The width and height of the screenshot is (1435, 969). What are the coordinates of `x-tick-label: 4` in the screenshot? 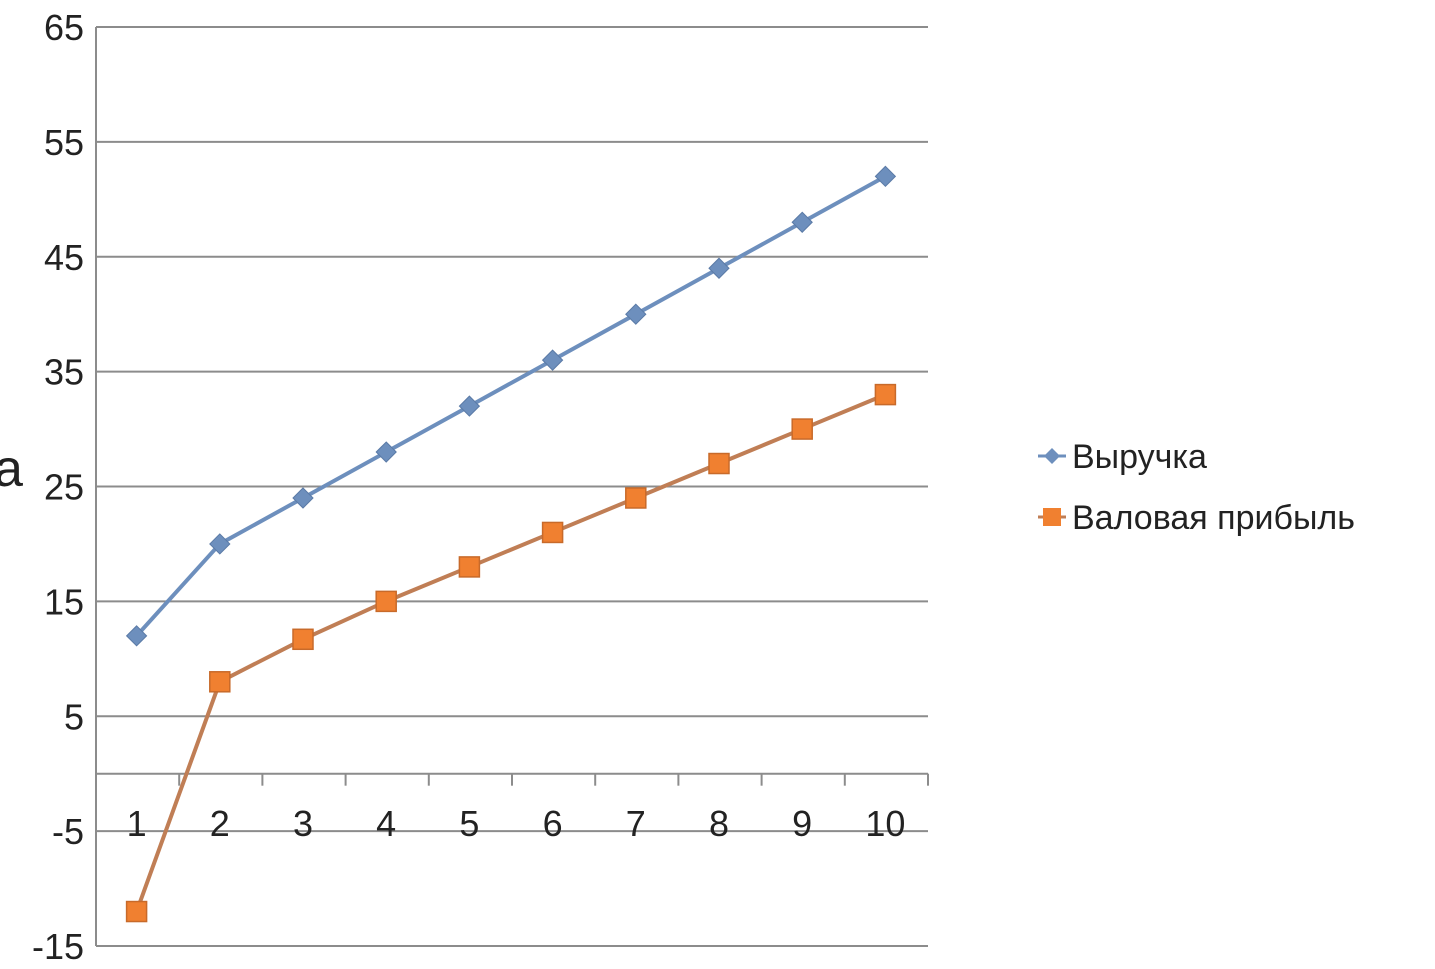 It's located at (386, 823).